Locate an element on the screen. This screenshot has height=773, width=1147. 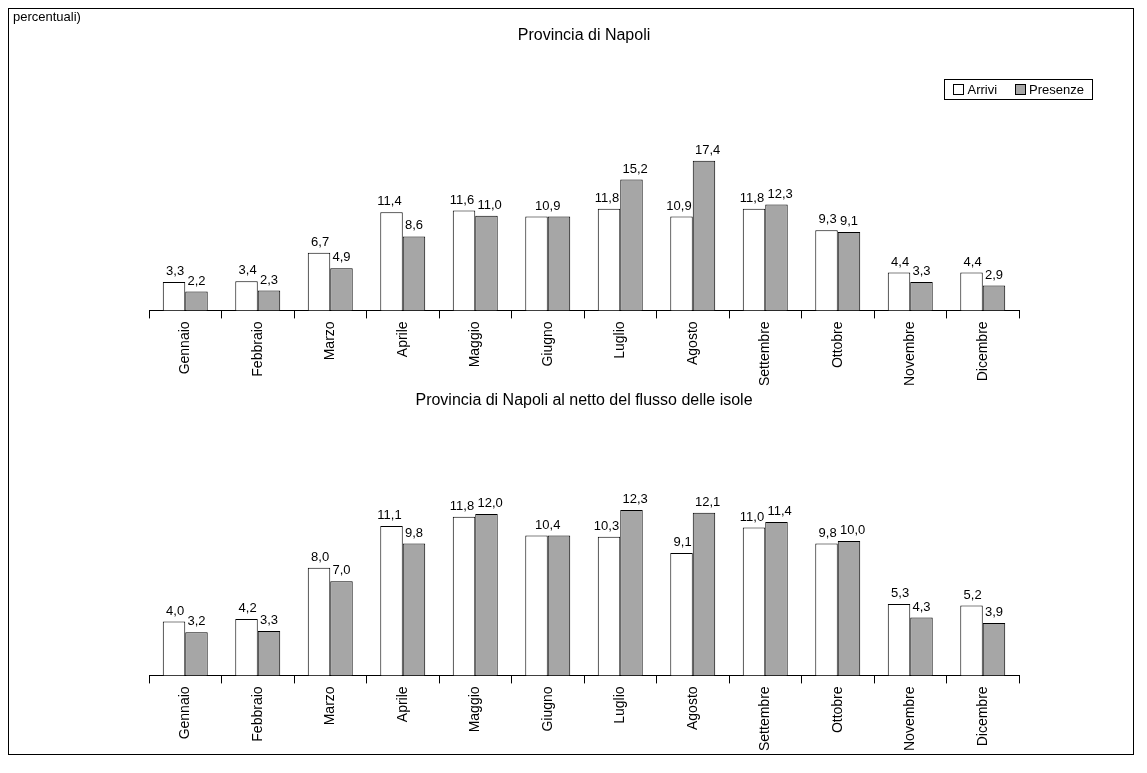
data-label: 11,6 is located at coordinates (462, 199).